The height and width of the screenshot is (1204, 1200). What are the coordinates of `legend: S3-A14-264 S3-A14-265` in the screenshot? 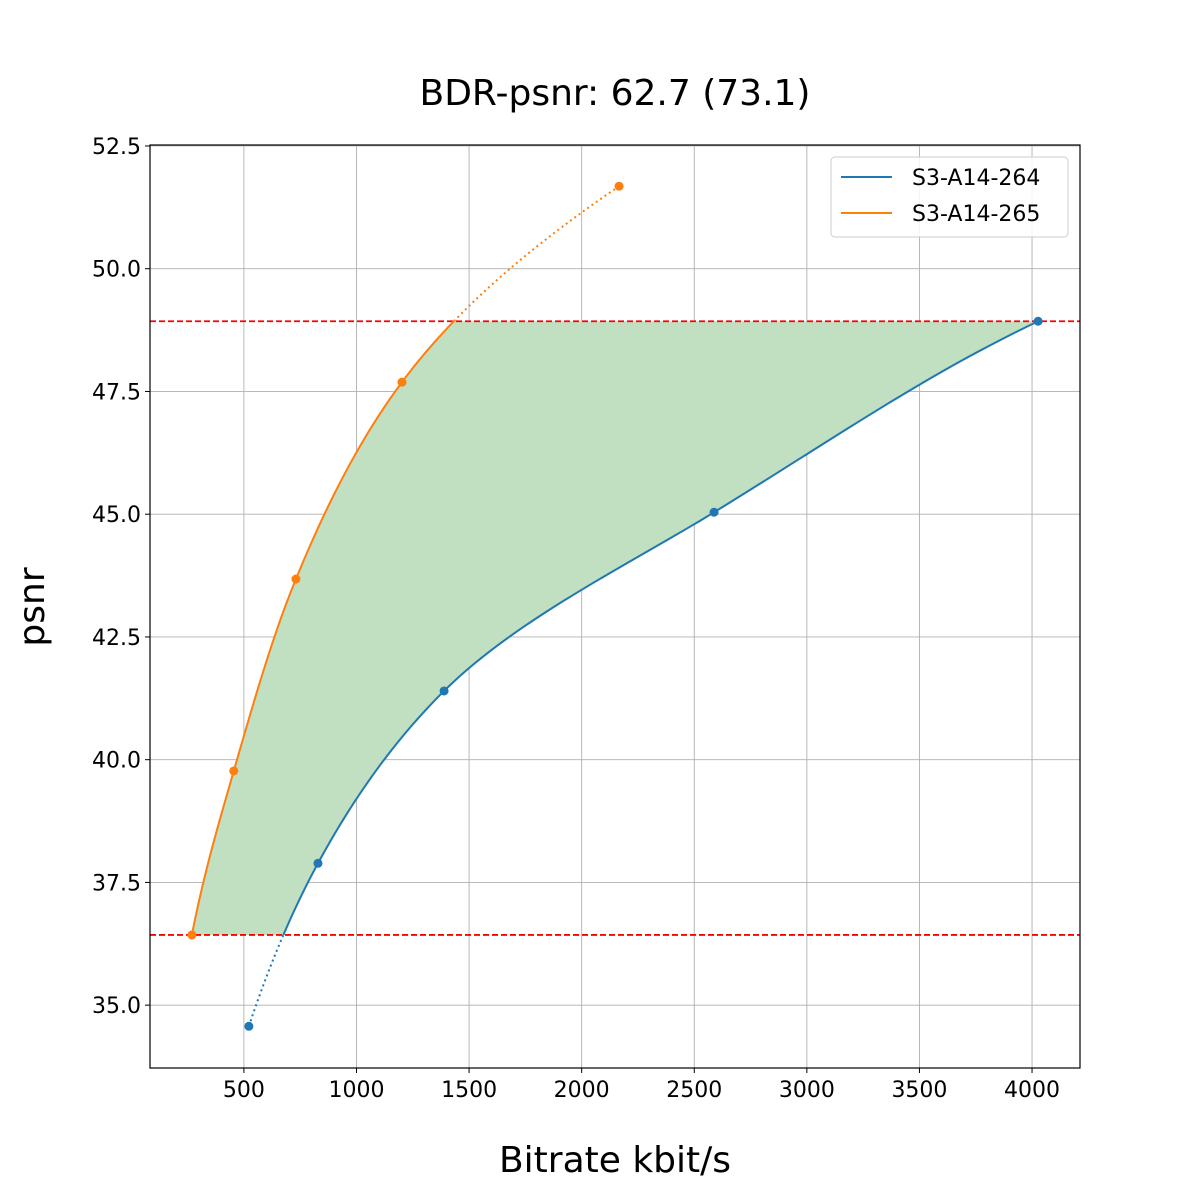 It's located at (949, 197).